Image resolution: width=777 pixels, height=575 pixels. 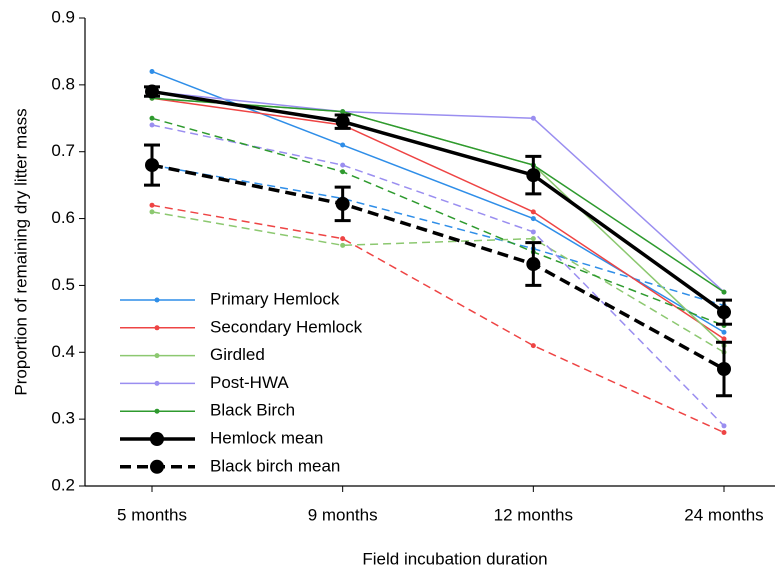 I want to click on y-axis-label: Proportion of remaining dry litter mass, so click(x=20, y=251).